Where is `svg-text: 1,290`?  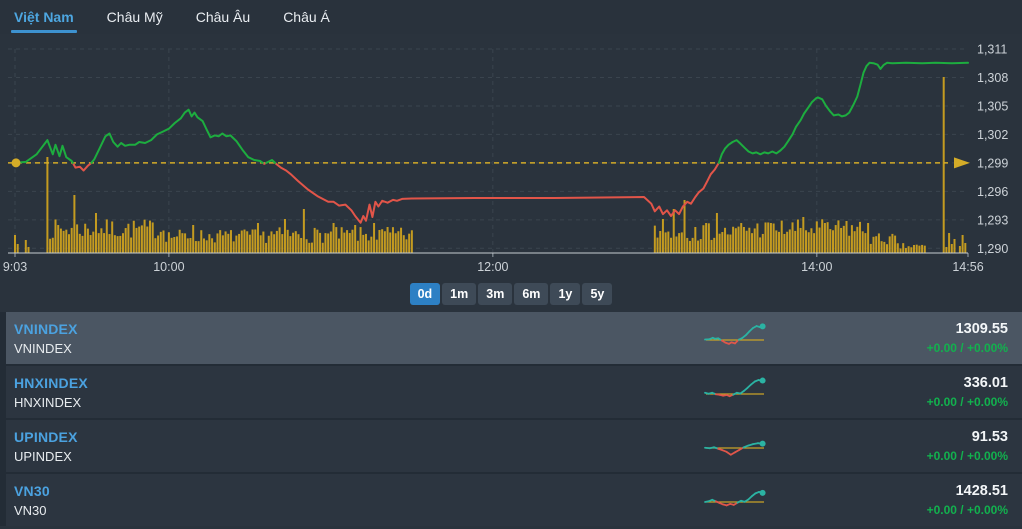 svg-text: 1,290 is located at coordinates (992, 249).